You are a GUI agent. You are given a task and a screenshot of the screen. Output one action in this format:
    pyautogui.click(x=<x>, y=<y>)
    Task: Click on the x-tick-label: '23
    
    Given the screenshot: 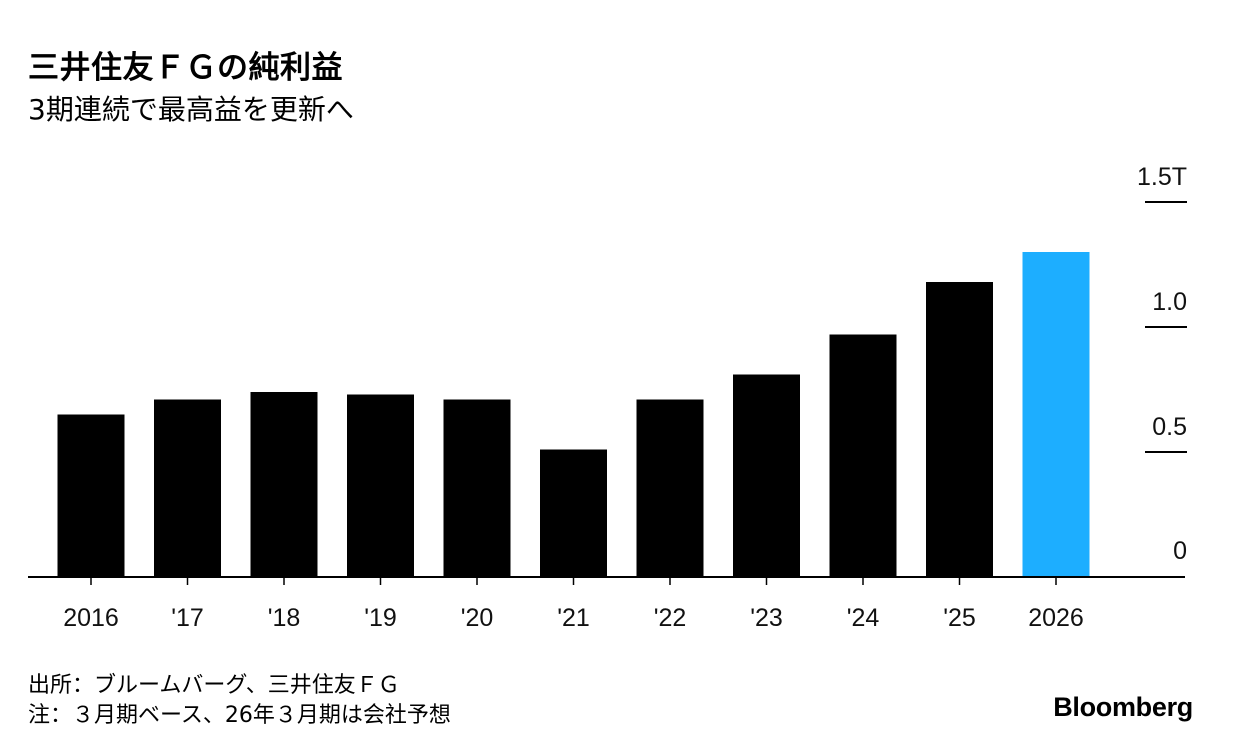 What is the action you would take?
    pyautogui.click(x=766, y=618)
    